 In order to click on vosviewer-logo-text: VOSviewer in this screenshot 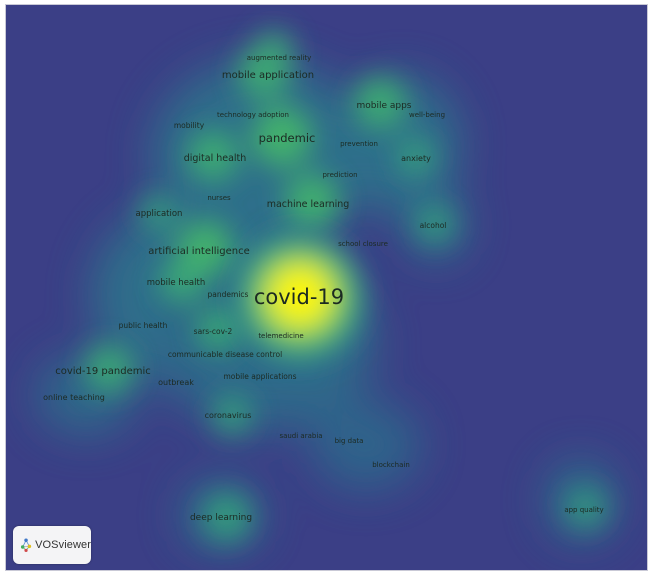, I will do `click(63, 545)`.